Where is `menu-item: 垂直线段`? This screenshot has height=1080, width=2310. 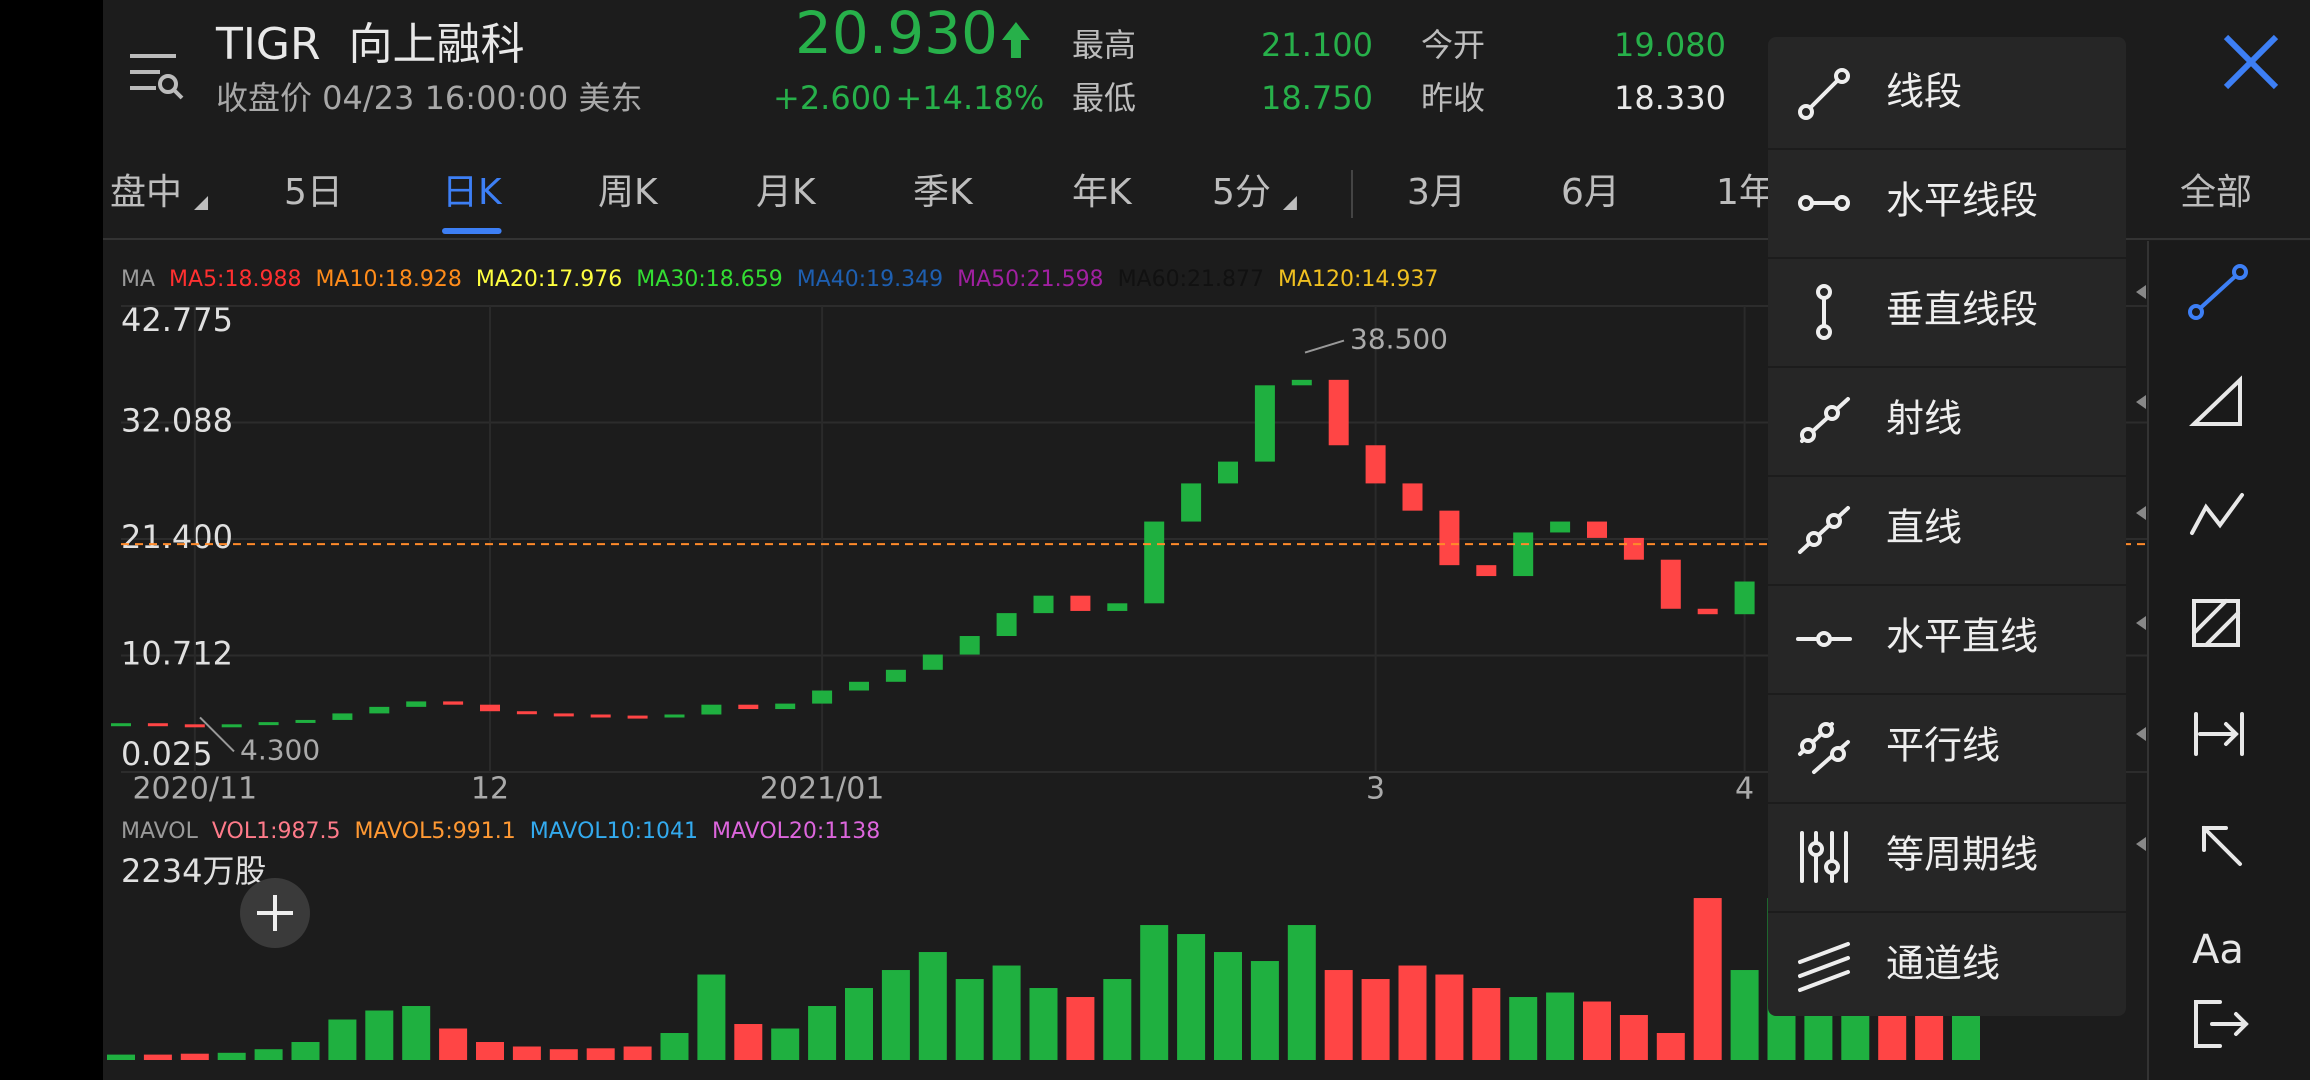
menu-item: 垂直线段 is located at coordinates (1962, 310).